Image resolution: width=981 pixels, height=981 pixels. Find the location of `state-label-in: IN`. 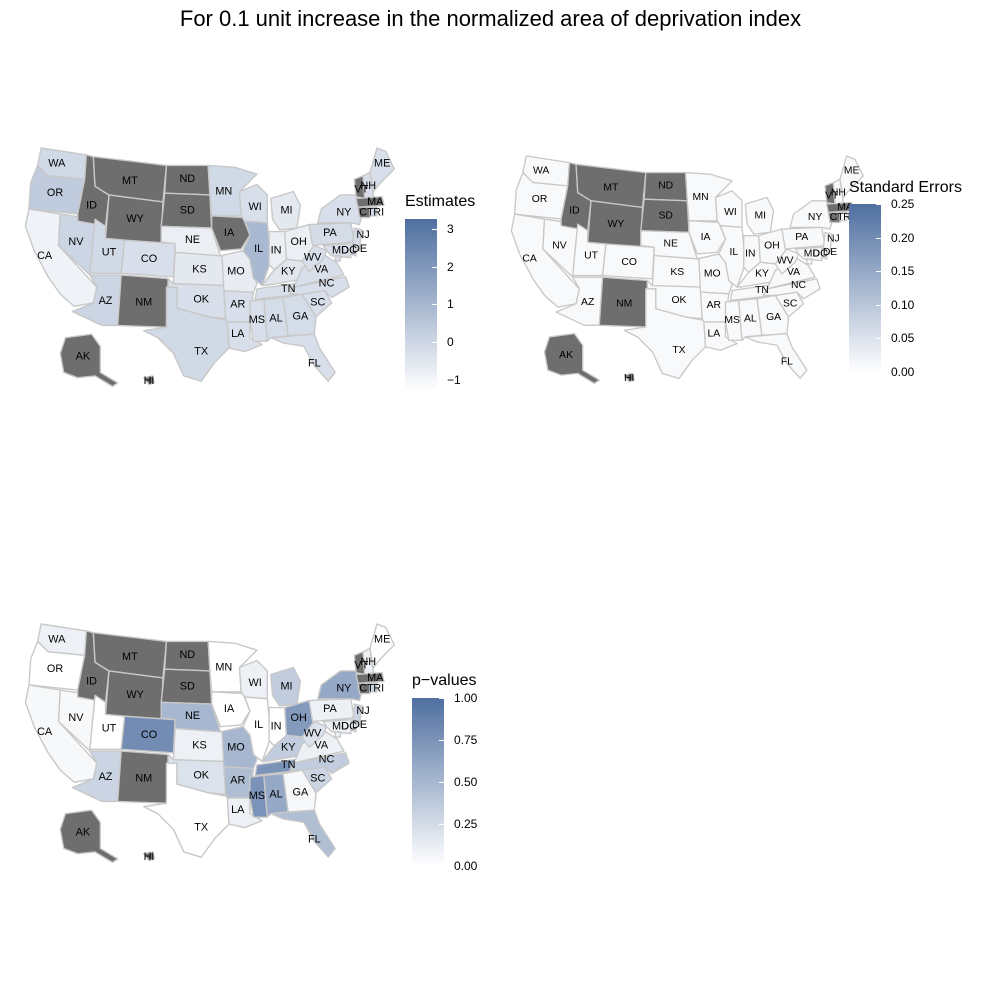

state-label-in: IN is located at coordinates (750, 254).